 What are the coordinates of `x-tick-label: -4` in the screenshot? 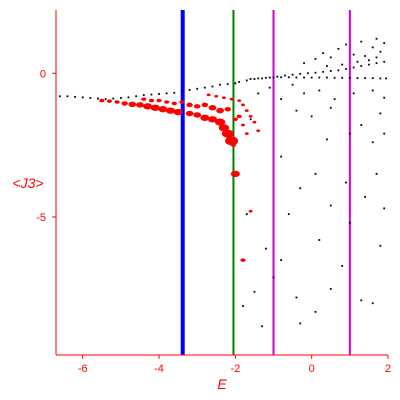 It's located at (159, 369).